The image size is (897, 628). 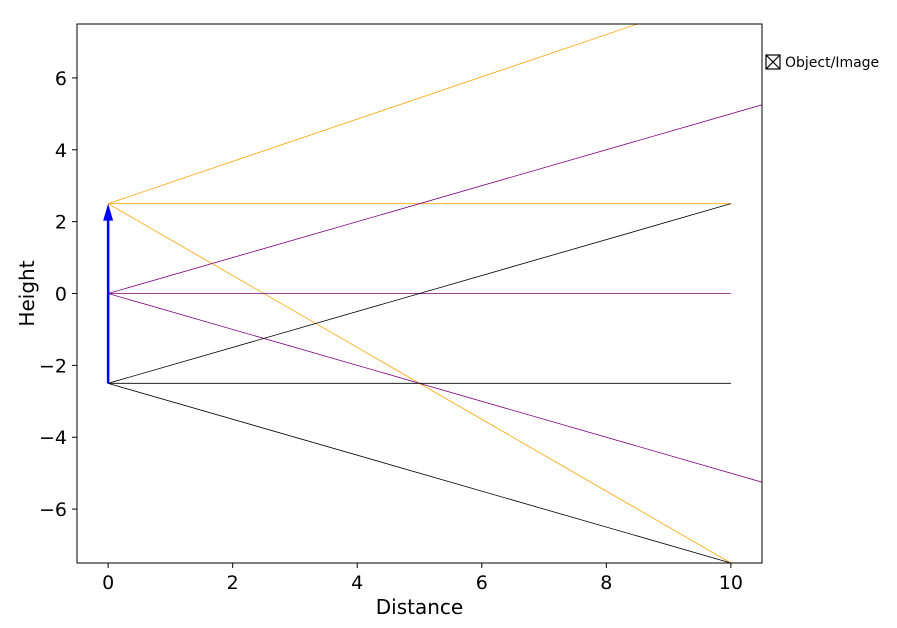 What do you see at coordinates (108, 293) in the screenshot?
I see `object-arrow` at bounding box center [108, 293].